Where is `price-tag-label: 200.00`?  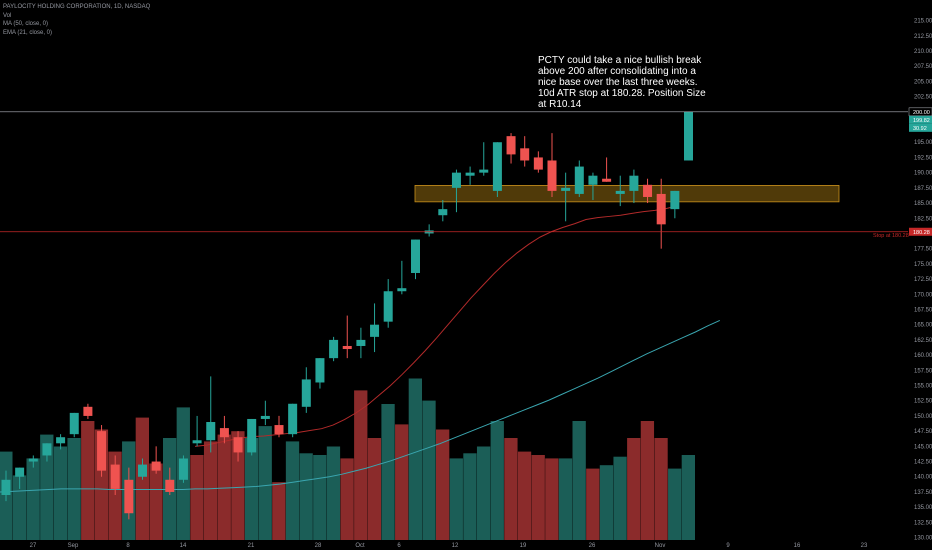 price-tag-label: 200.00 is located at coordinates (921, 113).